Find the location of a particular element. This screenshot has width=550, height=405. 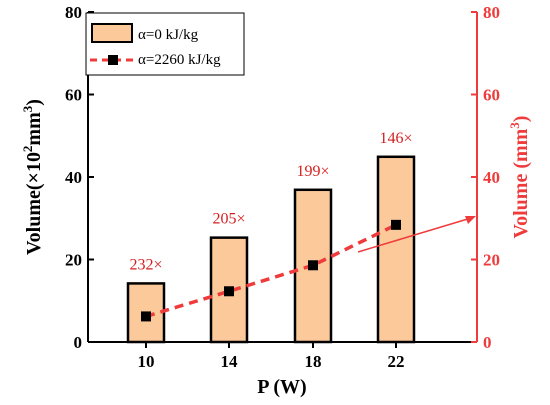

right-tick-label: 80 is located at coordinates (491, 12).